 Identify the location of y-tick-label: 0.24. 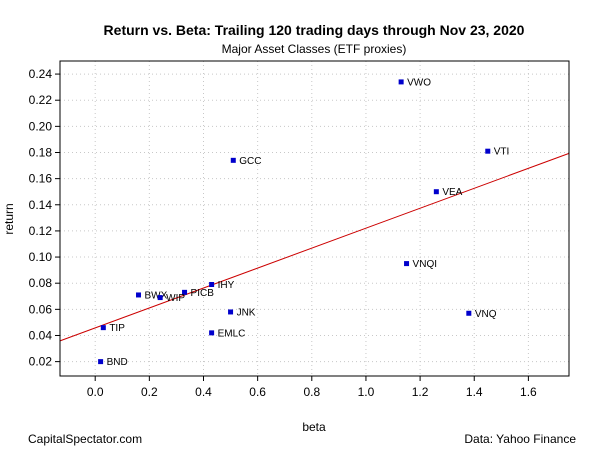
(41, 74).